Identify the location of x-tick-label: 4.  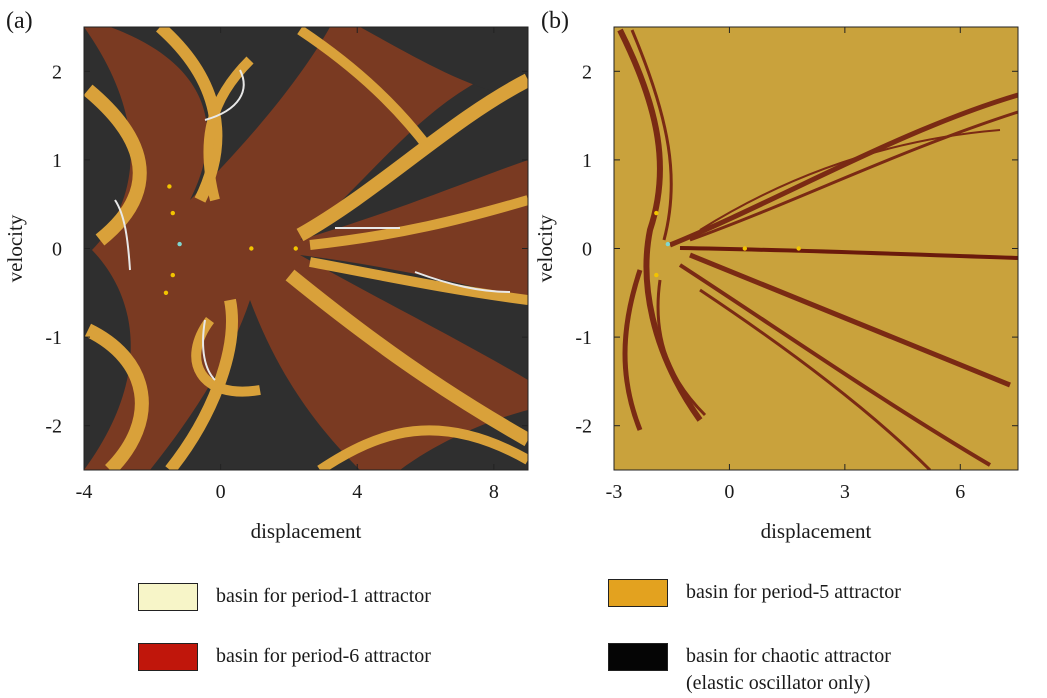
(357, 492).